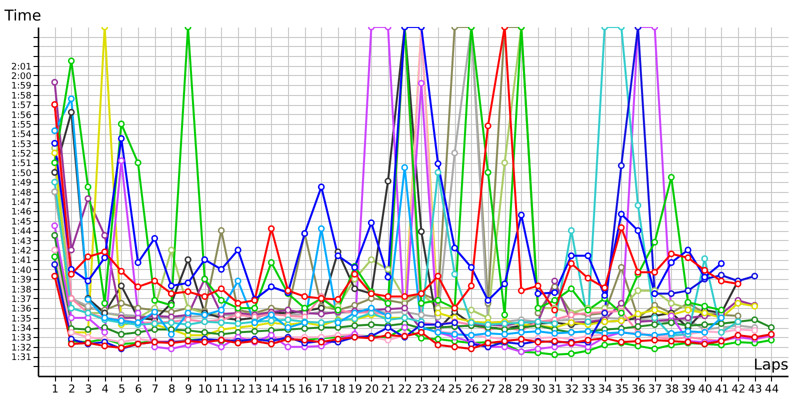 The height and width of the screenshot is (400, 800). What do you see at coordinates (21, 193) in the screenshot?
I see `y-tick-label: 1:48` at bounding box center [21, 193].